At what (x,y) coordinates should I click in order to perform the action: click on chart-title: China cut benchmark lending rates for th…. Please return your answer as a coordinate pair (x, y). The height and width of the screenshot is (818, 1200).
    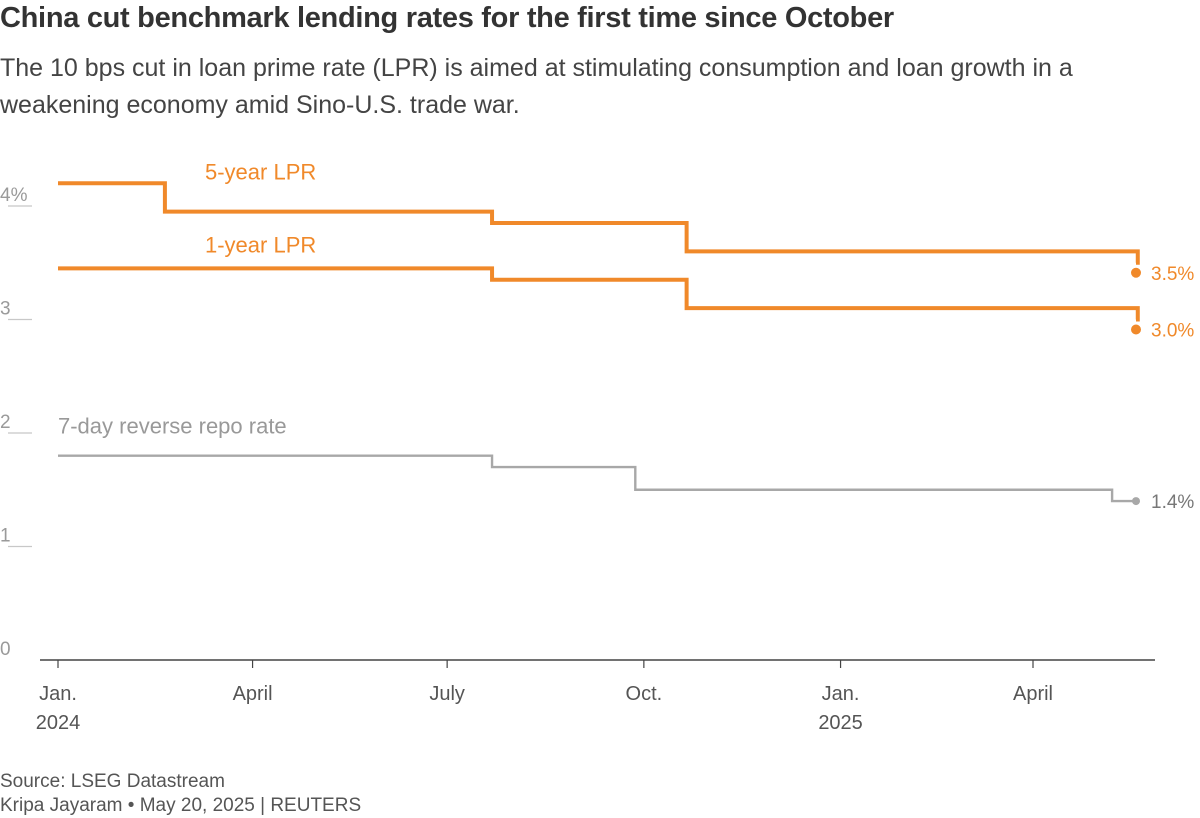
    Looking at the image, I should click on (447, 18).